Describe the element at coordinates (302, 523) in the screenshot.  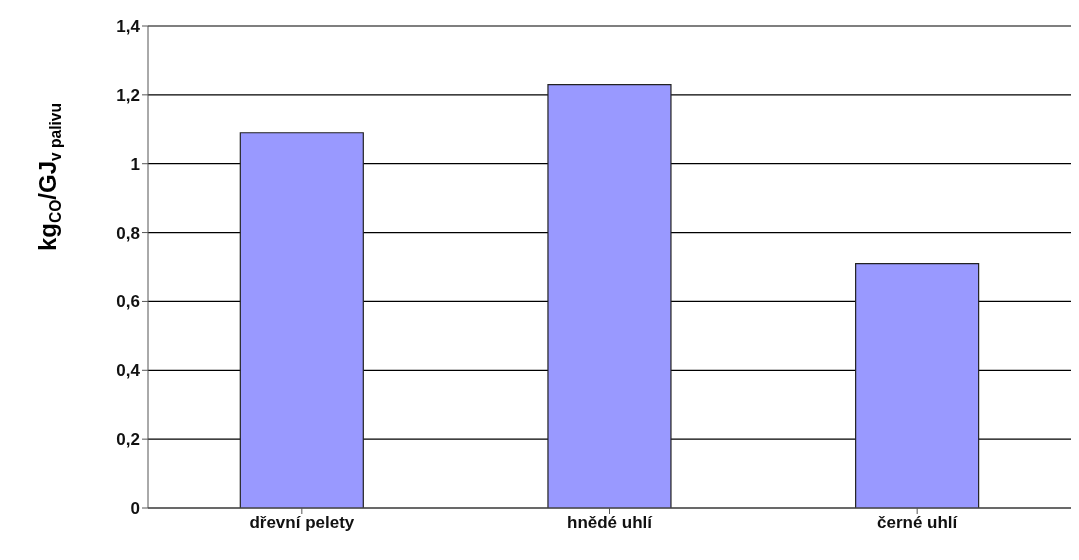
I see `x-tick-label: dřevní pelety` at that location.